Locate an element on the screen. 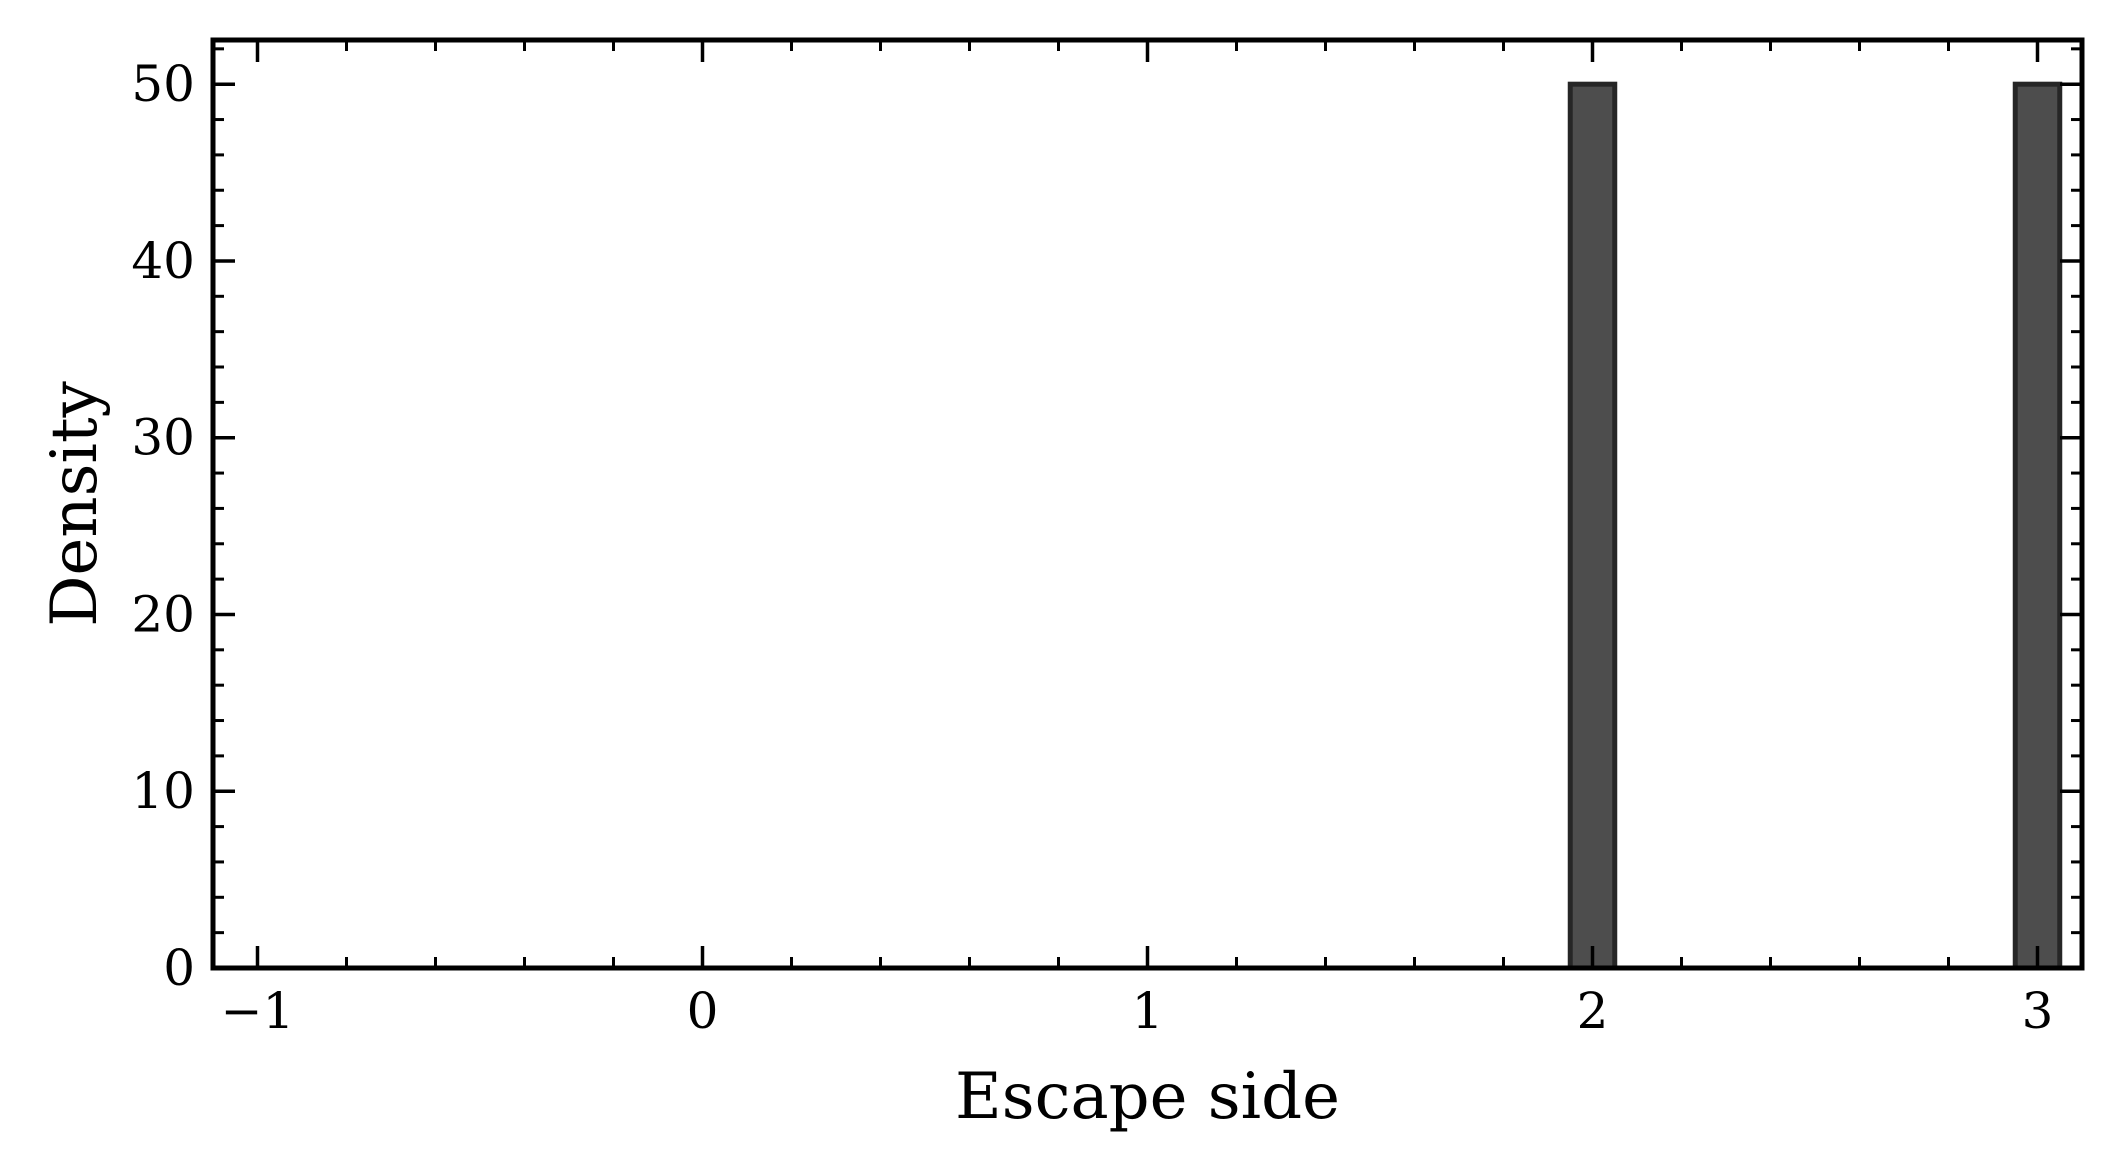 This screenshot has height=1170, width=2113. x-tick-label: 1 is located at coordinates (1148, 1011).